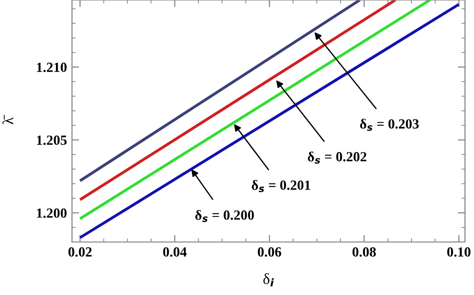  I want to click on x-tick-label: 0.08, so click(364, 252).